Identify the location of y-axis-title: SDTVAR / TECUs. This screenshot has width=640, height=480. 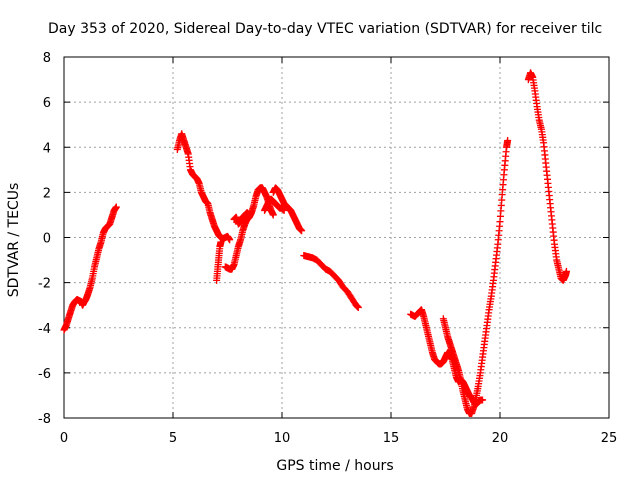
(14, 240).